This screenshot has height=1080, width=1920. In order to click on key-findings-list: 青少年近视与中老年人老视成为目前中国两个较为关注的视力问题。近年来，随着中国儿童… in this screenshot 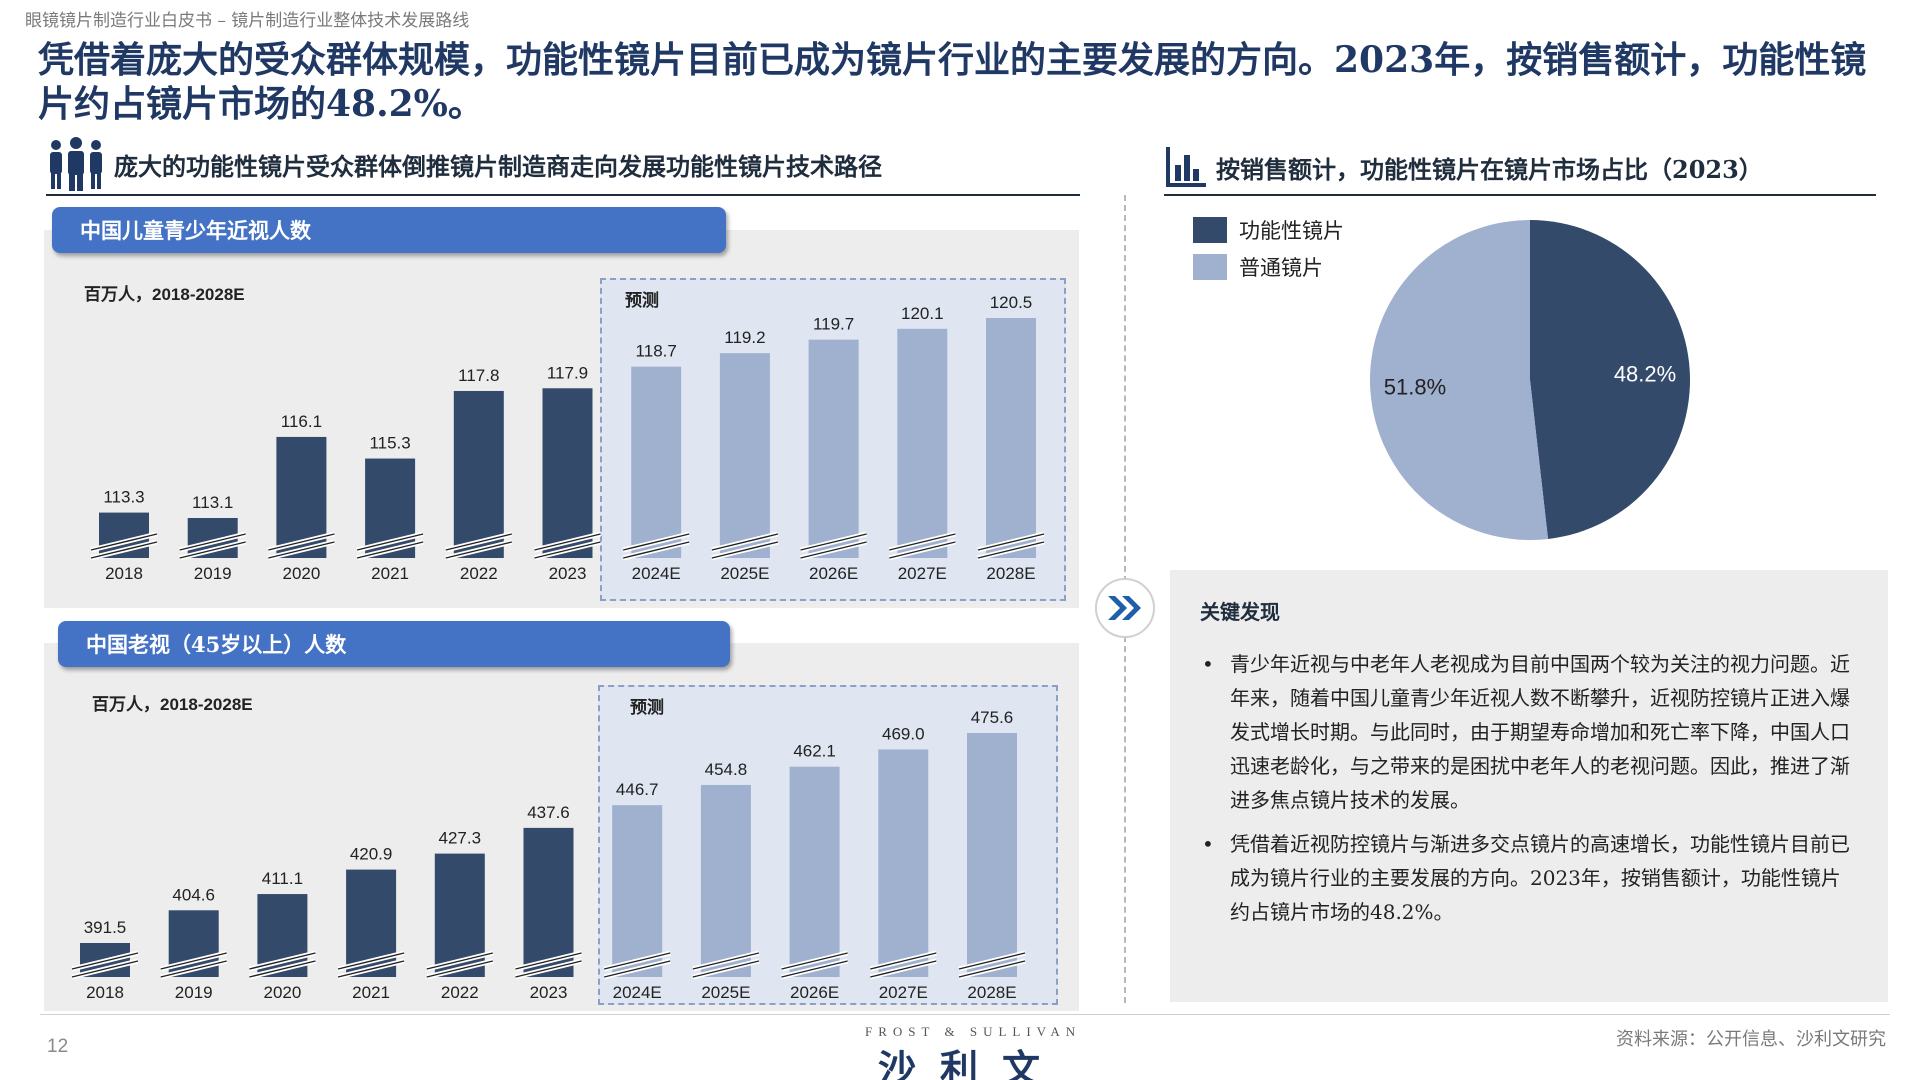, I will do `click(1529, 788)`.